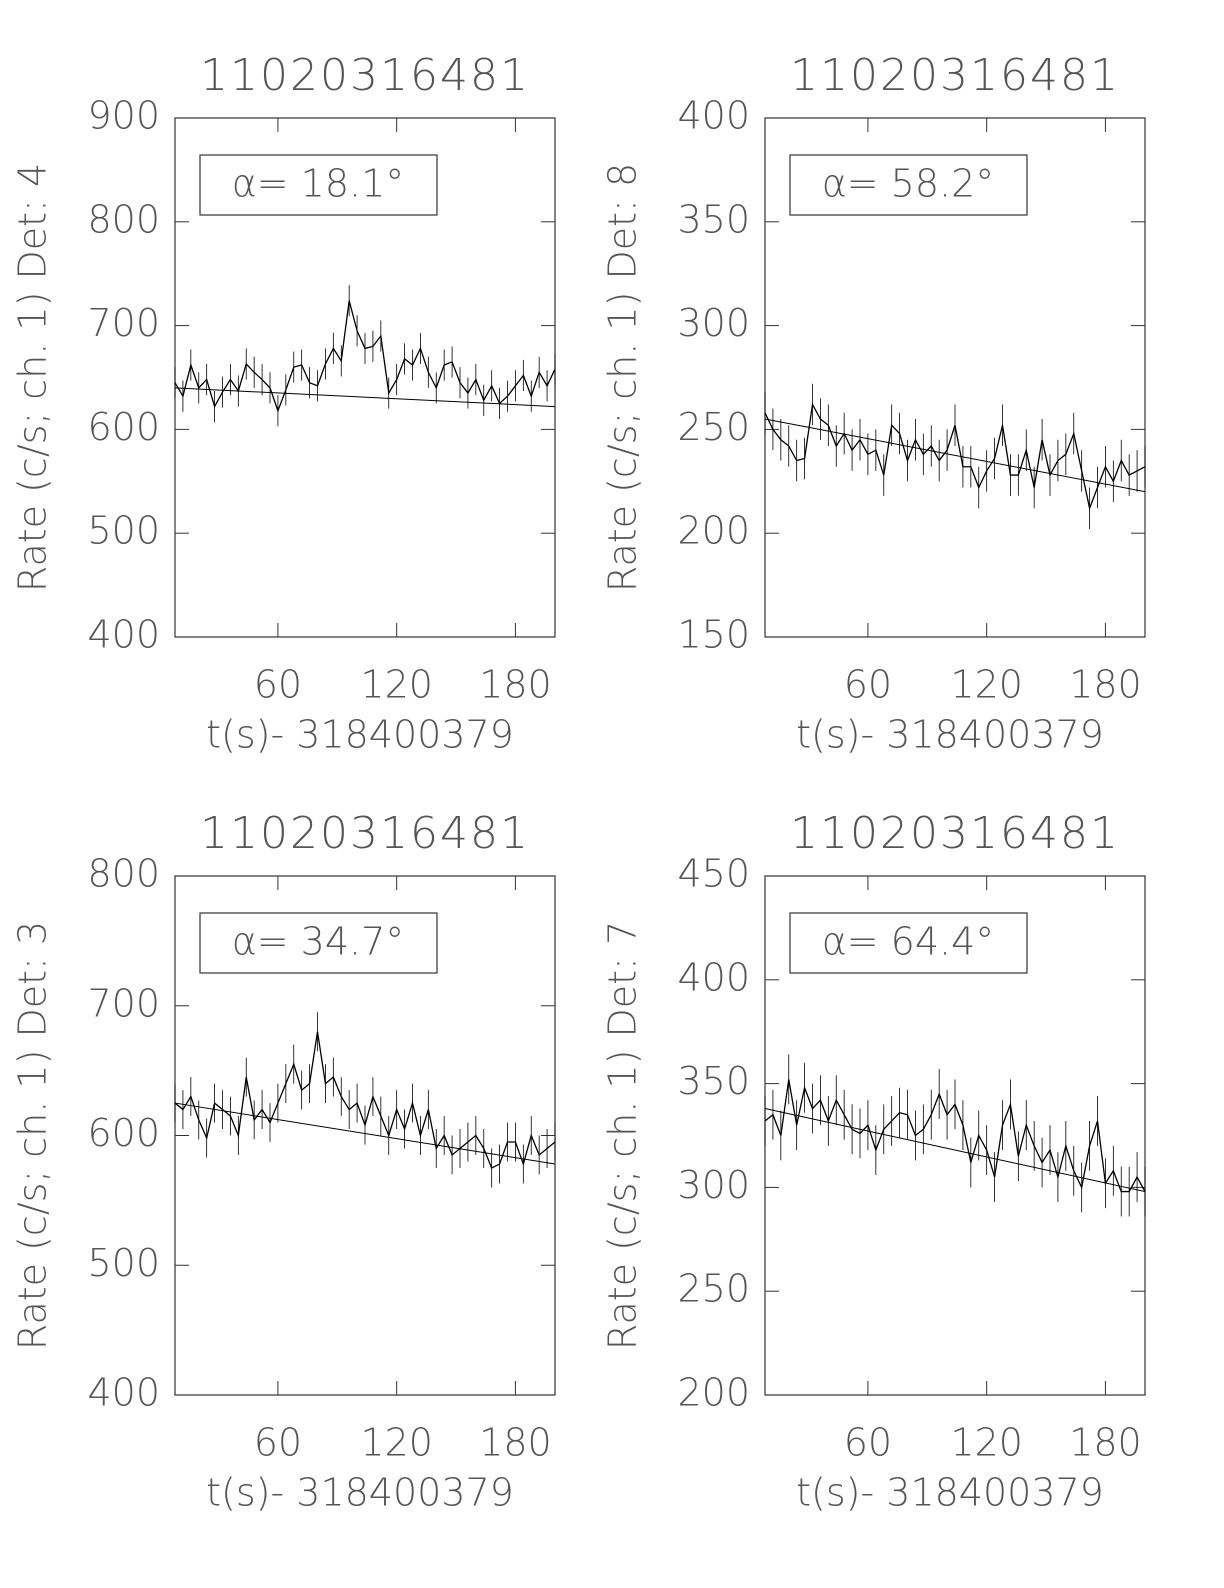 The width and height of the screenshot is (1224, 1588). Describe the element at coordinates (623, 1135) in the screenshot. I see `y-axis-label: Rate (c/s; ch. 1) Det: 7` at that location.